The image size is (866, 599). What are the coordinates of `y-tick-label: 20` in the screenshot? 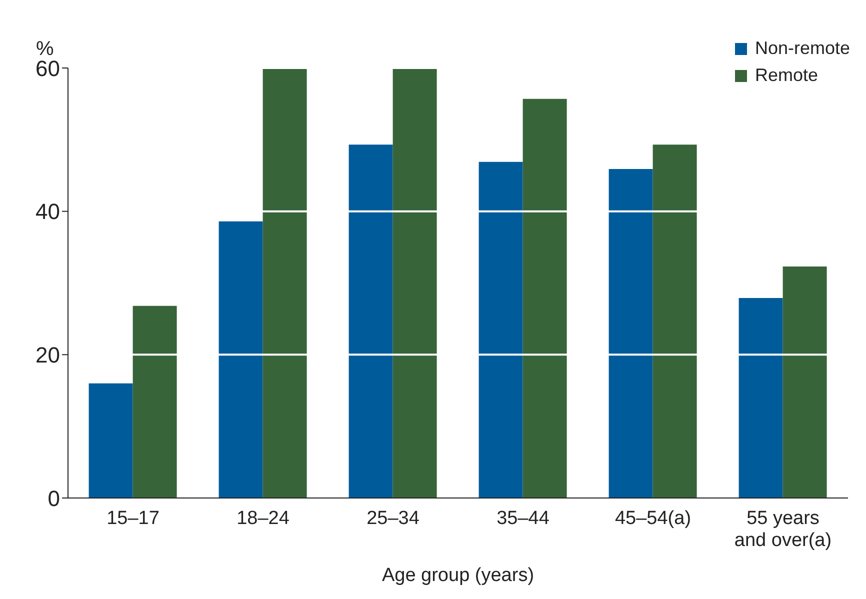 It's located at (48, 355).